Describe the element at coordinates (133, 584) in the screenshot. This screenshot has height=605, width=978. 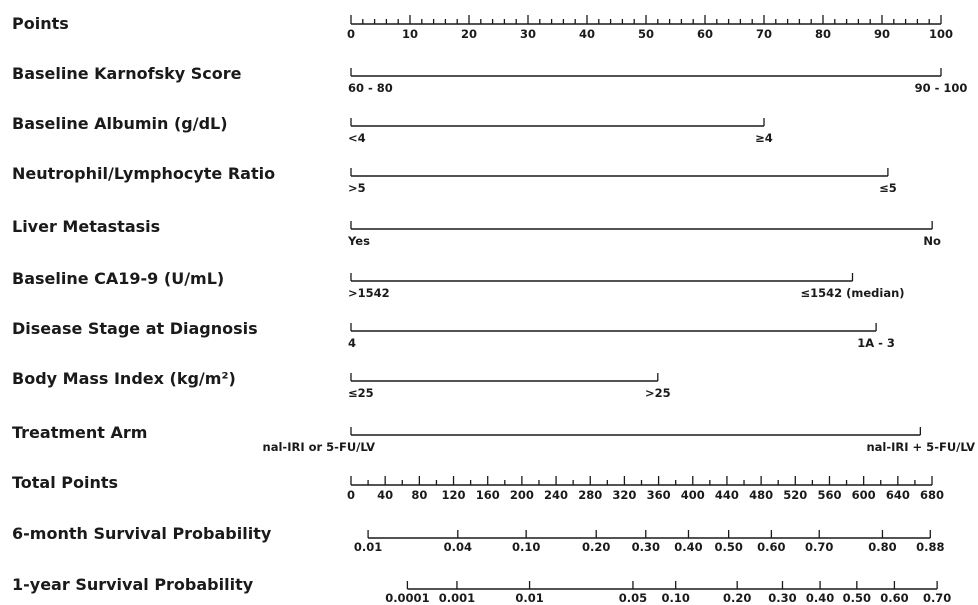
I see `row-label: 1-year Survival Probability` at that location.